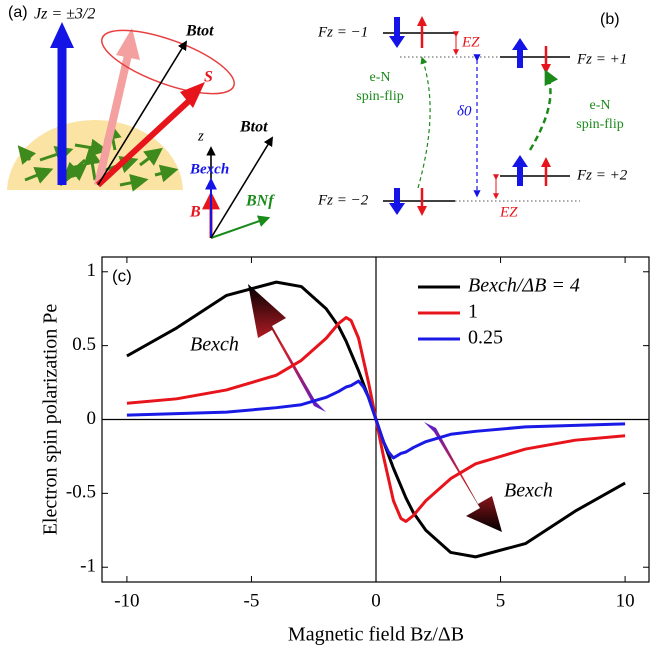 The height and width of the screenshot is (656, 652). Describe the element at coordinates (84, 344) in the screenshot. I see `y-tick-label: 0.5` at that location.